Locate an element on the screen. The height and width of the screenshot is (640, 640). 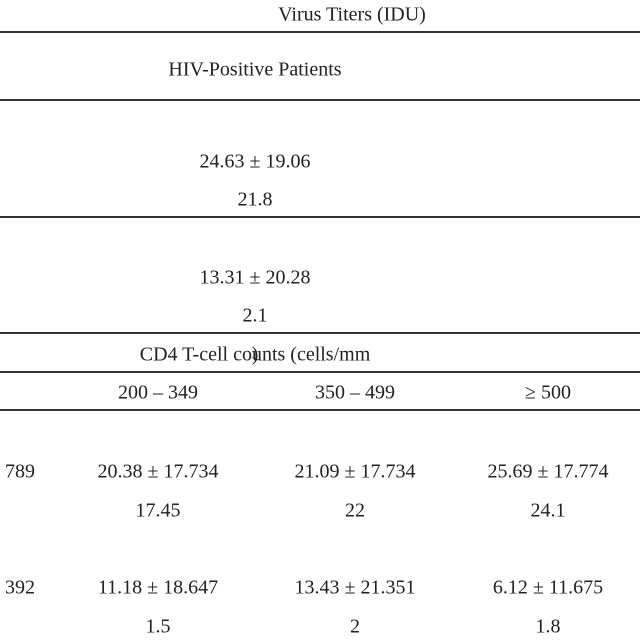
cd4-header-text: CD4 T-cell counts (cells/mm is located at coordinates (255, 354).